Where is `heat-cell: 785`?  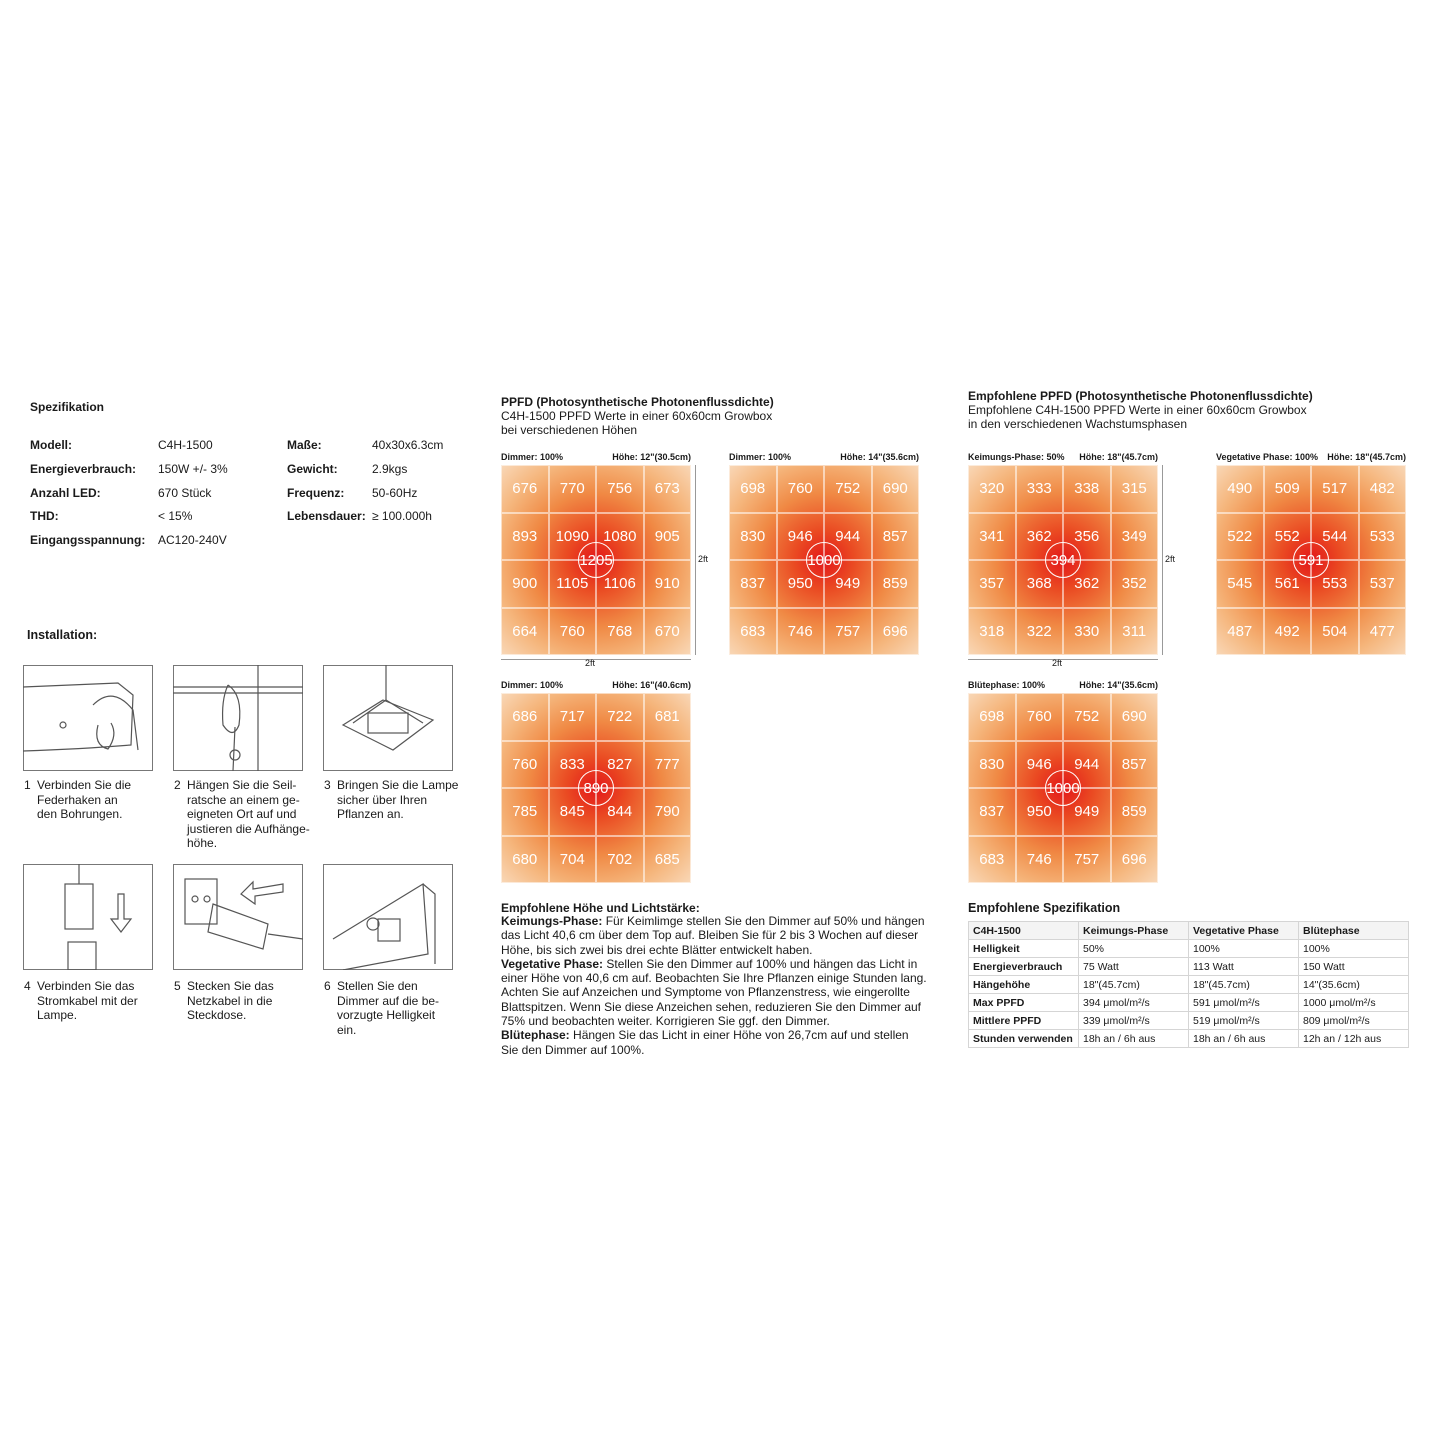 heat-cell: 785 is located at coordinates (525, 812).